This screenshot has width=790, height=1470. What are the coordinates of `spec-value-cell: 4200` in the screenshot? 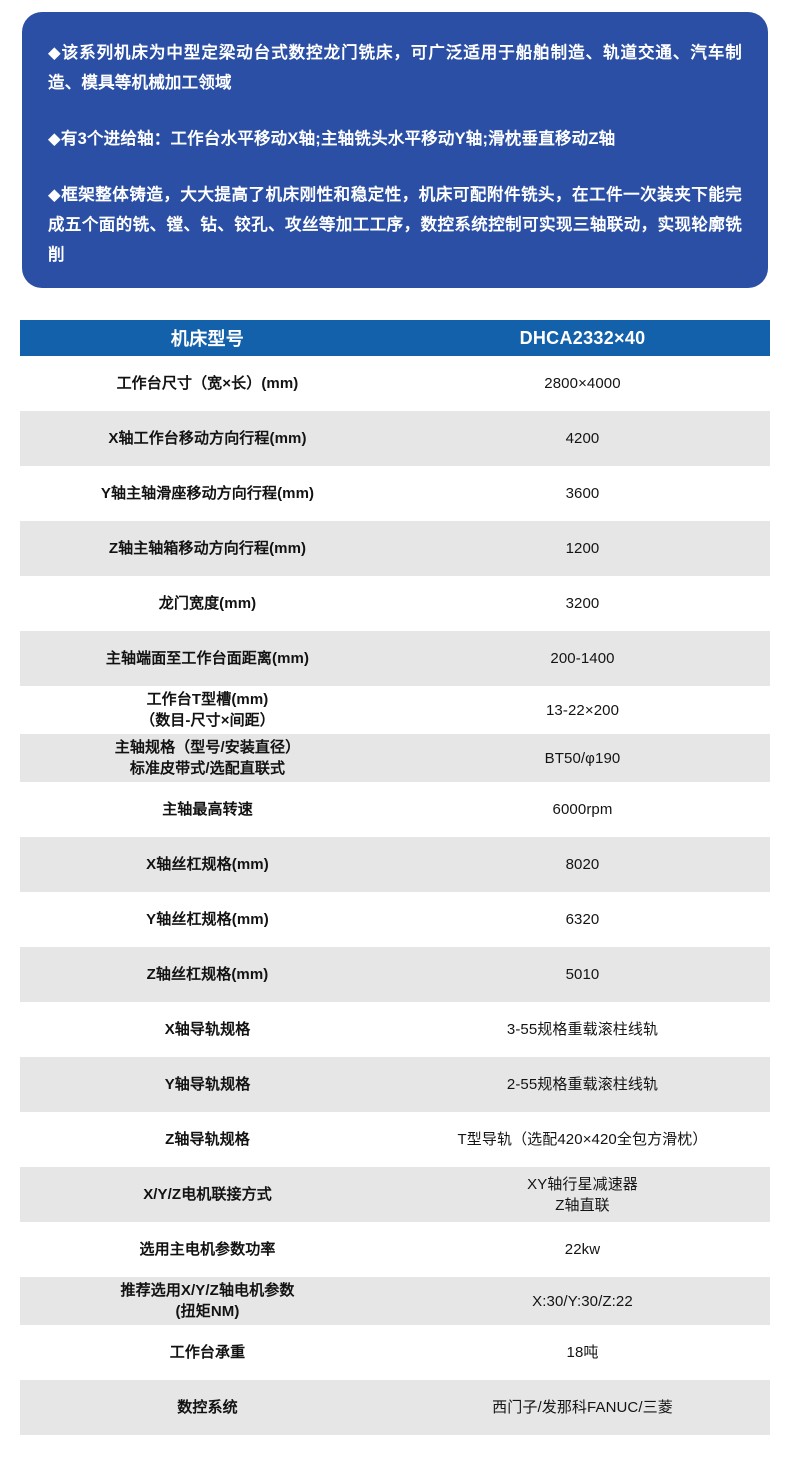 It's located at (582, 438).